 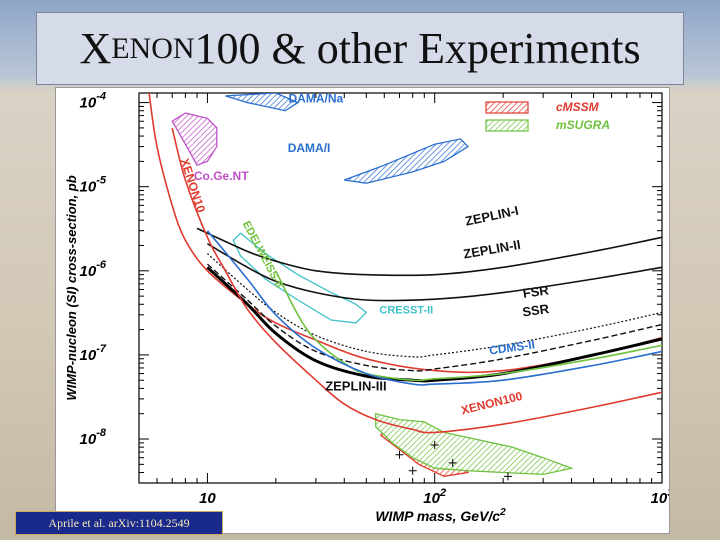 I want to click on legend-swatch-msugra, so click(x=507, y=125).